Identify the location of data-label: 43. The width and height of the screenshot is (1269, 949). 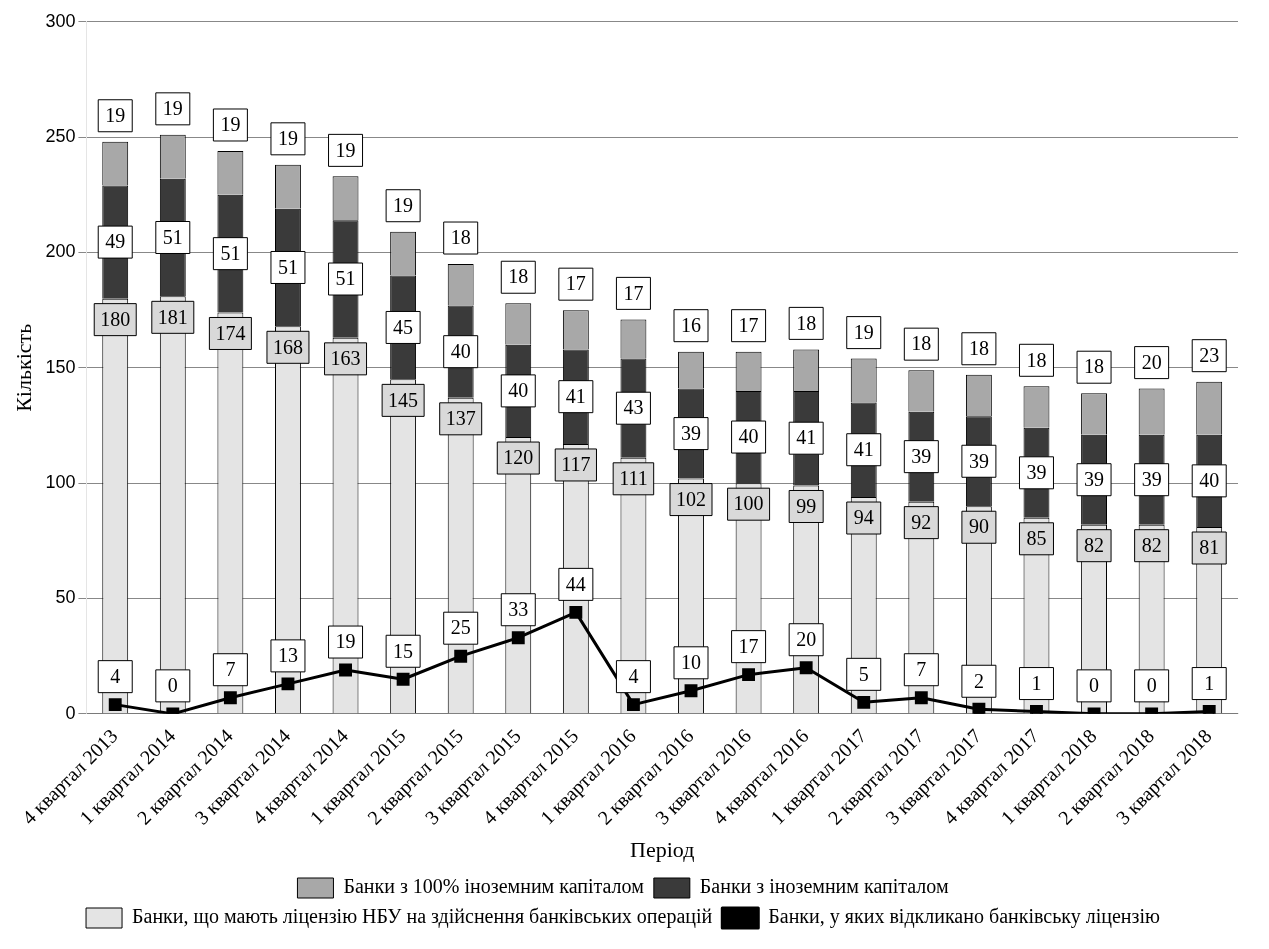
(633, 407).